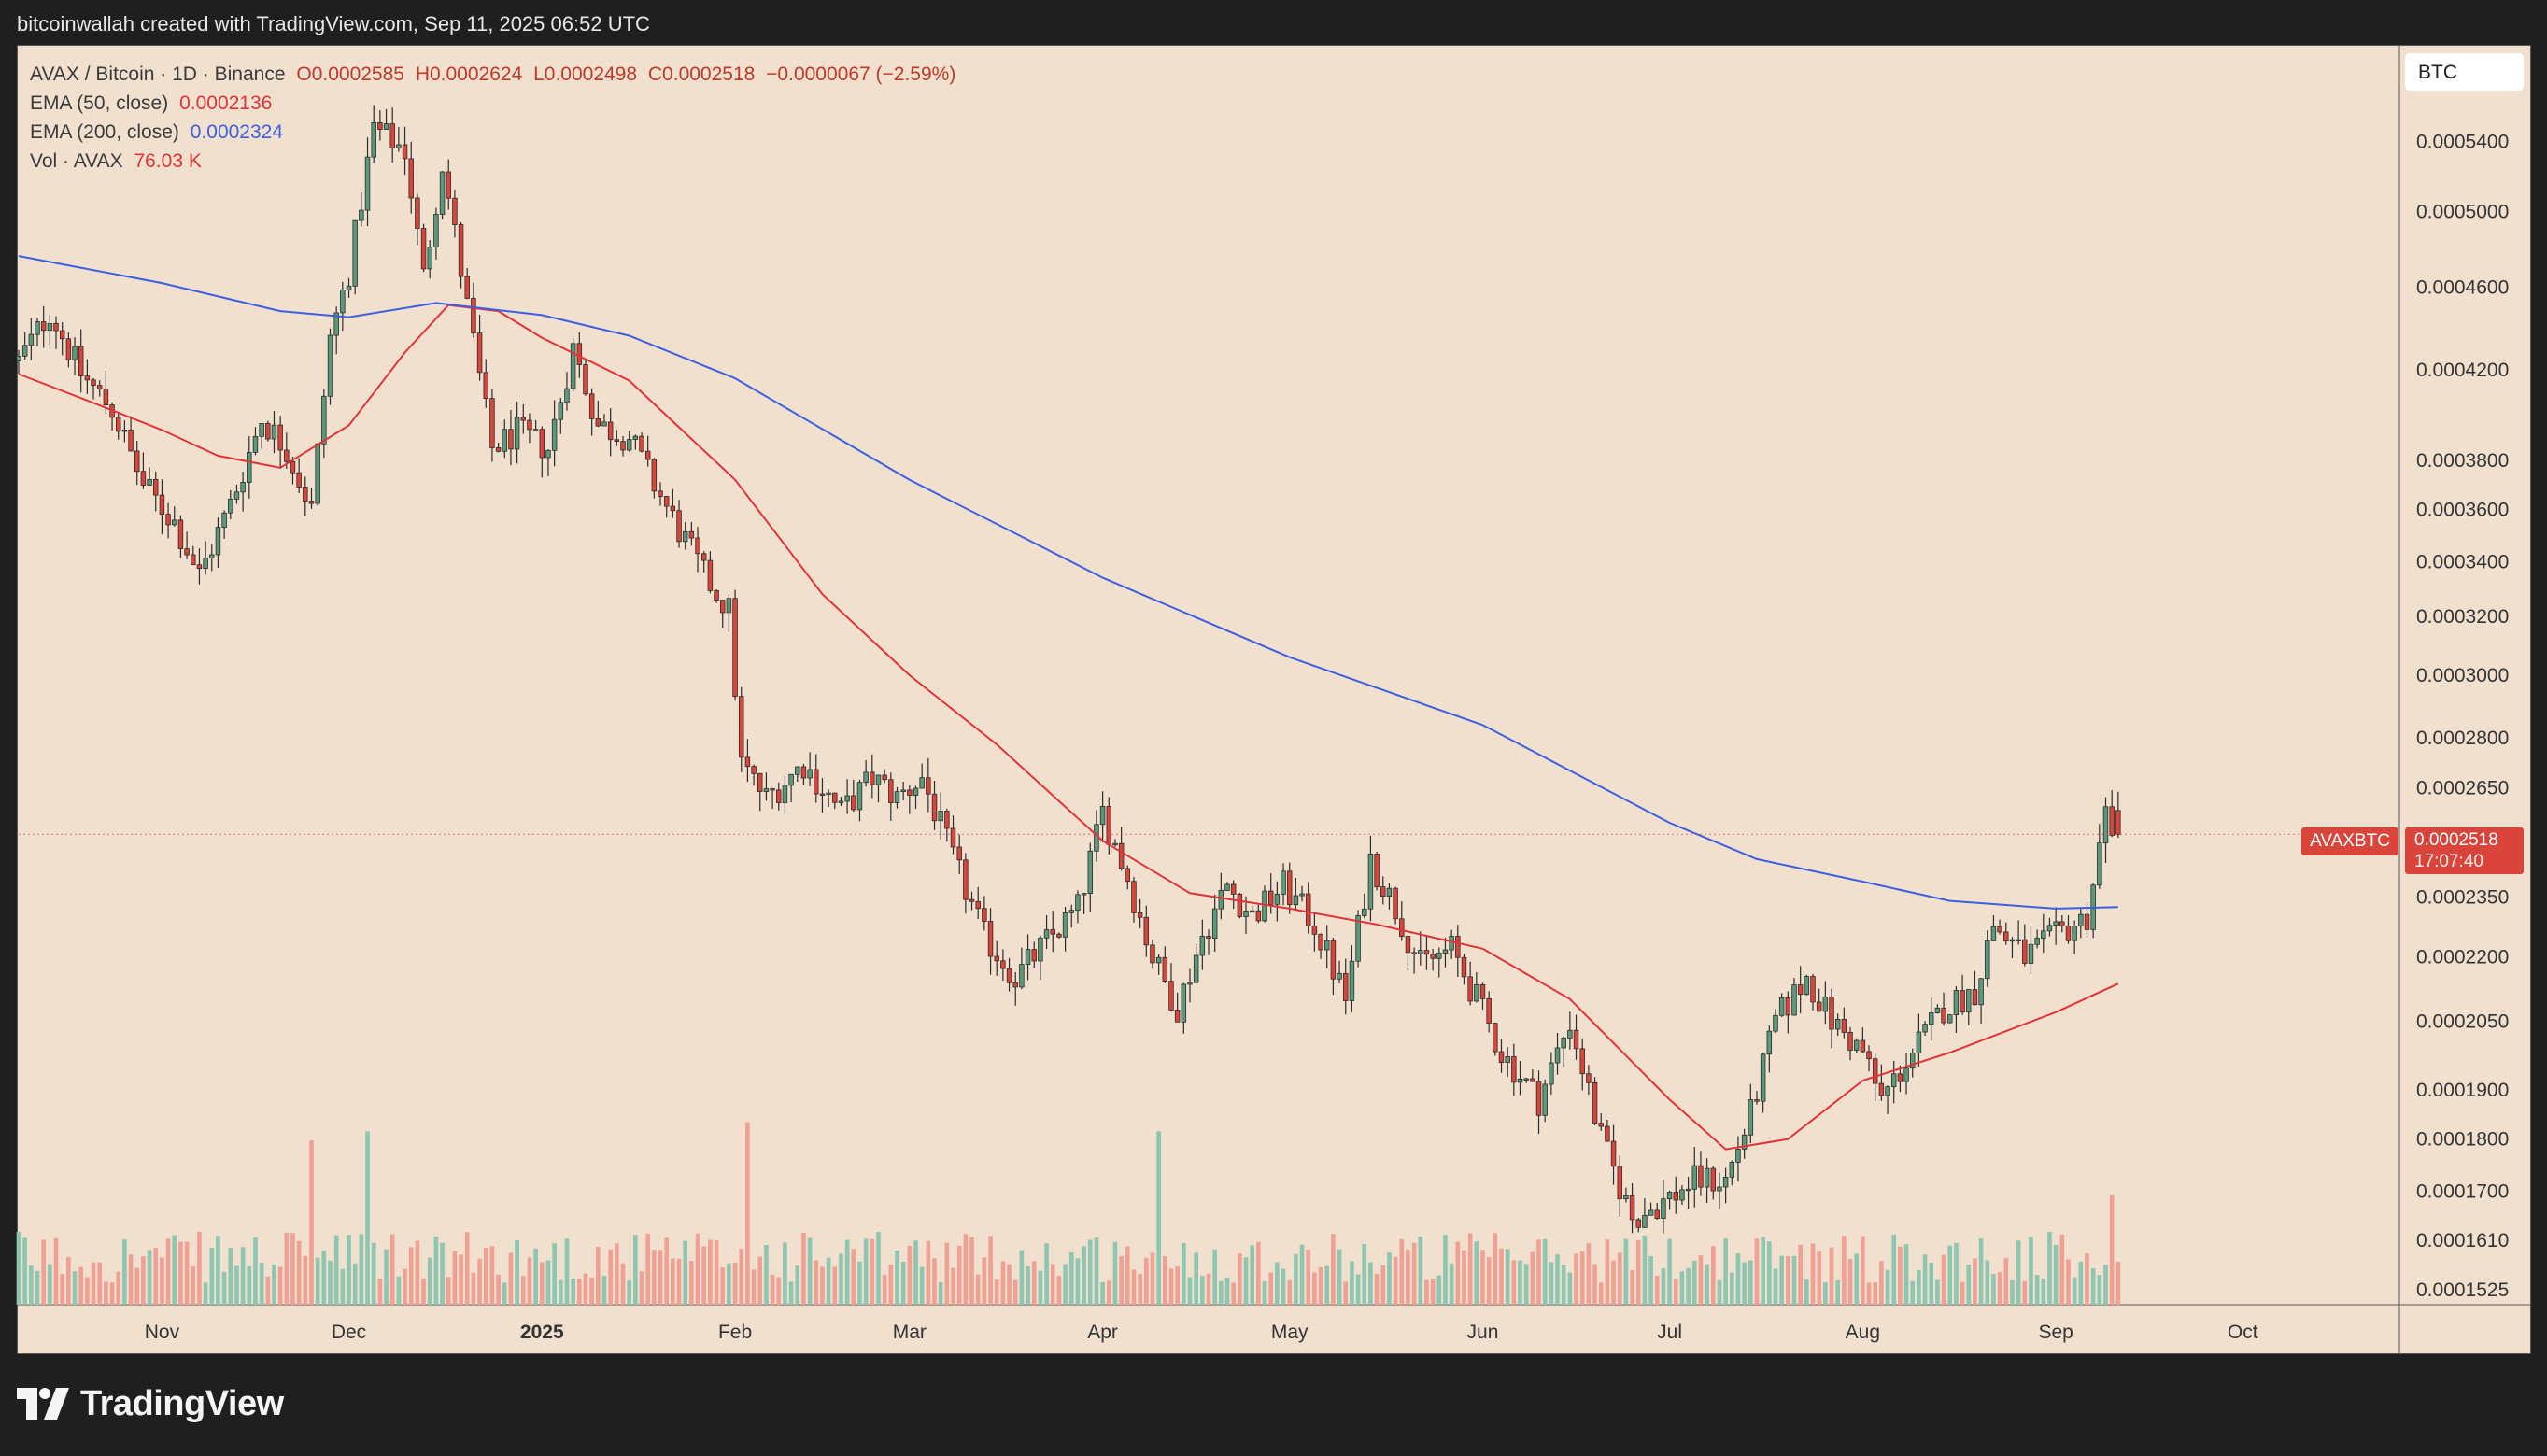  Describe the element at coordinates (2462, 738) in the screenshot. I see `y-tick-label: 0.0002800` at that location.